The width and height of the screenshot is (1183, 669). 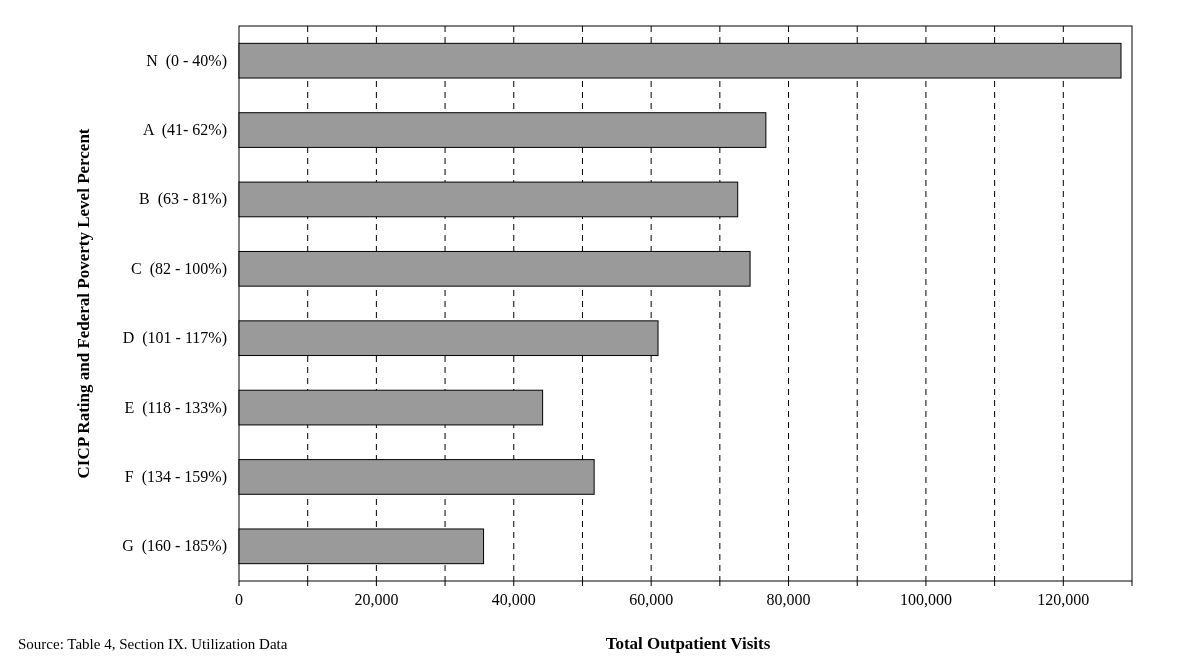 What do you see at coordinates (1063, 599) in the screenshot?
I see `x-tick-label: 120,000` at bounding box center [1063, 599].